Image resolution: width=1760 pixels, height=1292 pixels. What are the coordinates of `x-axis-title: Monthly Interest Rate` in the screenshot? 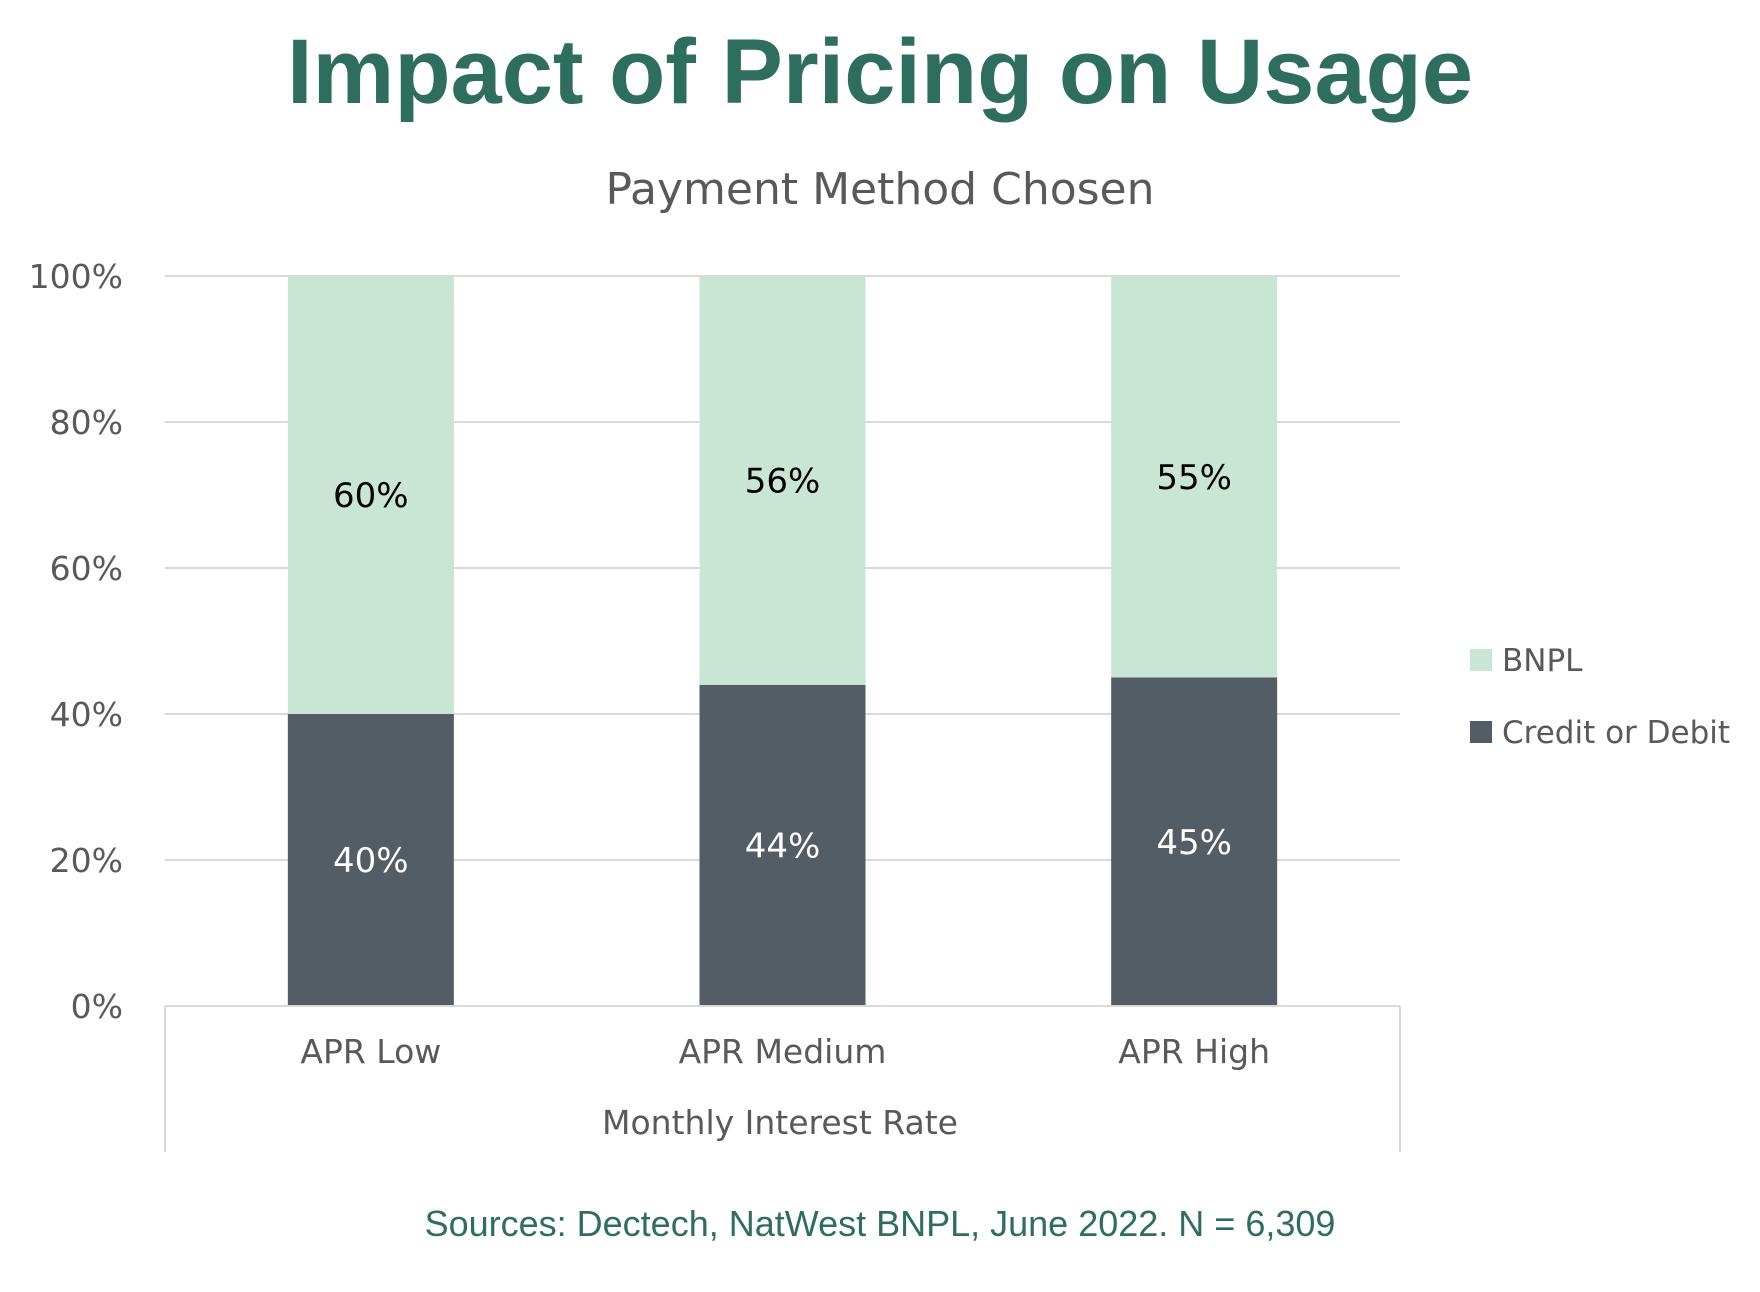 It's located at (780, 1122).